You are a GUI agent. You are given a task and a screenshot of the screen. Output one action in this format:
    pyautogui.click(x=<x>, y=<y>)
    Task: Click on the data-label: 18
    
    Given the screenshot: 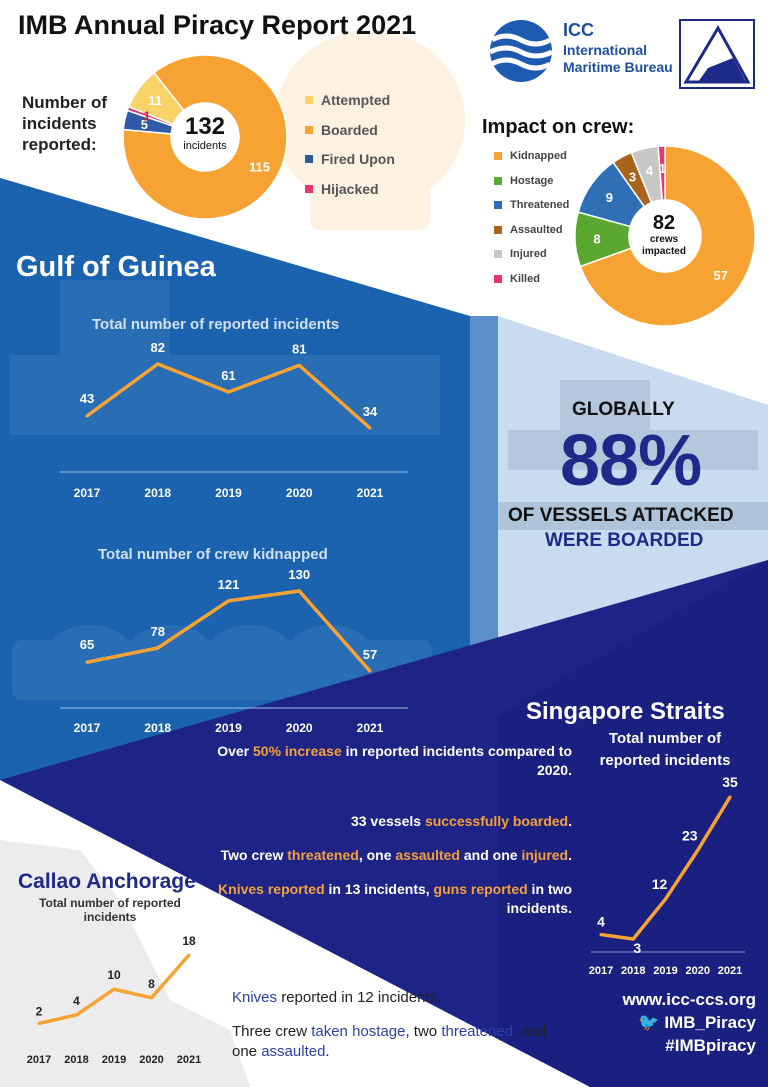 What is the action you would take?
    pyautogui.click(x=189, y=941)
    